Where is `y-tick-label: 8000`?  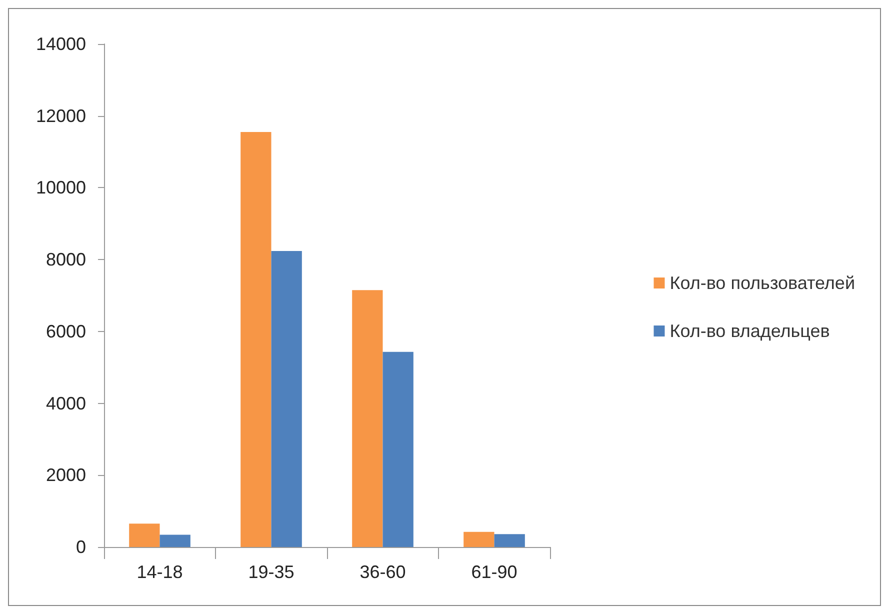 y-tick-label: 8000 is located at coordinates (66, 260).